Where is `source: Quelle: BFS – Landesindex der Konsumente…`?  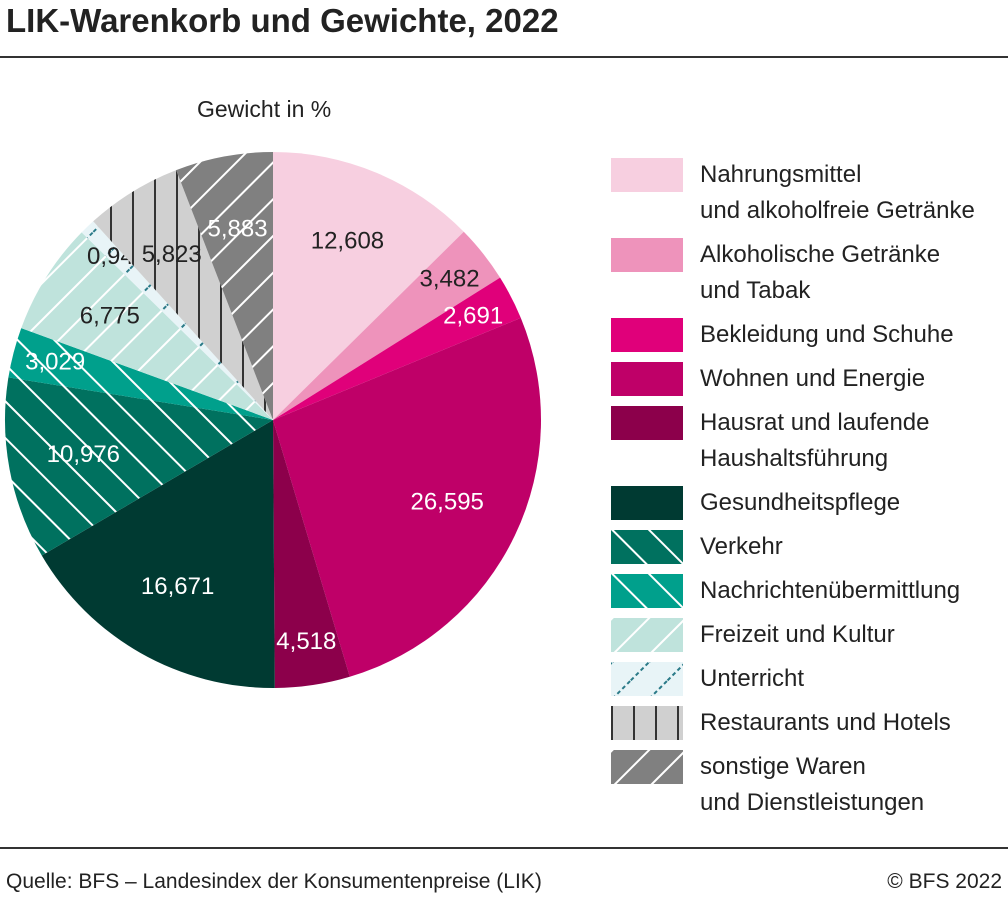
source: Quelle: BFS – Landesindex der Konsumente… is located at coordinates (274, 881).